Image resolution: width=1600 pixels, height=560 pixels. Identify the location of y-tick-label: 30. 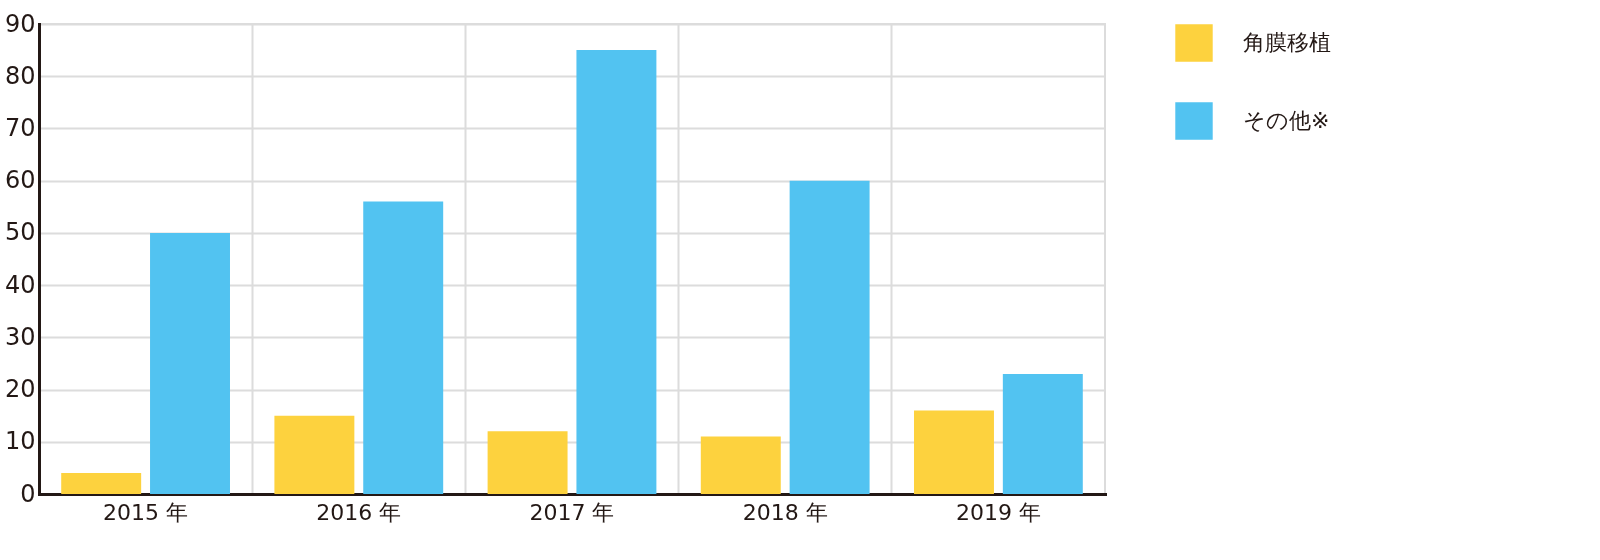
(20, 336).